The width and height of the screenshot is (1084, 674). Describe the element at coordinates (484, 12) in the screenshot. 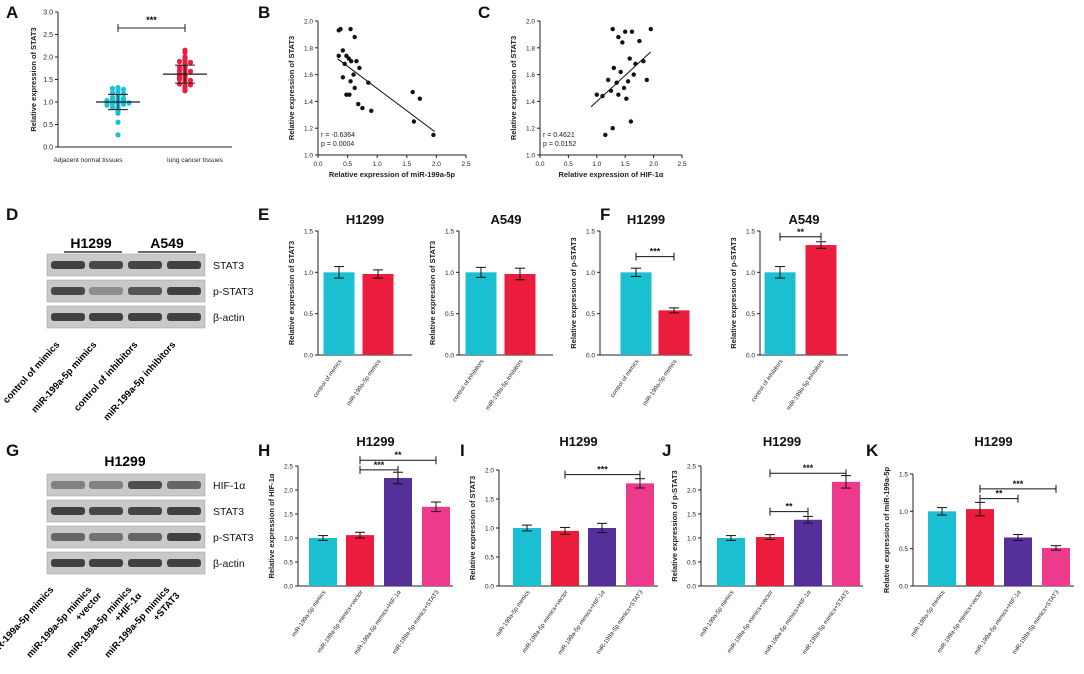

I see `panel-label-C: C` at that location.